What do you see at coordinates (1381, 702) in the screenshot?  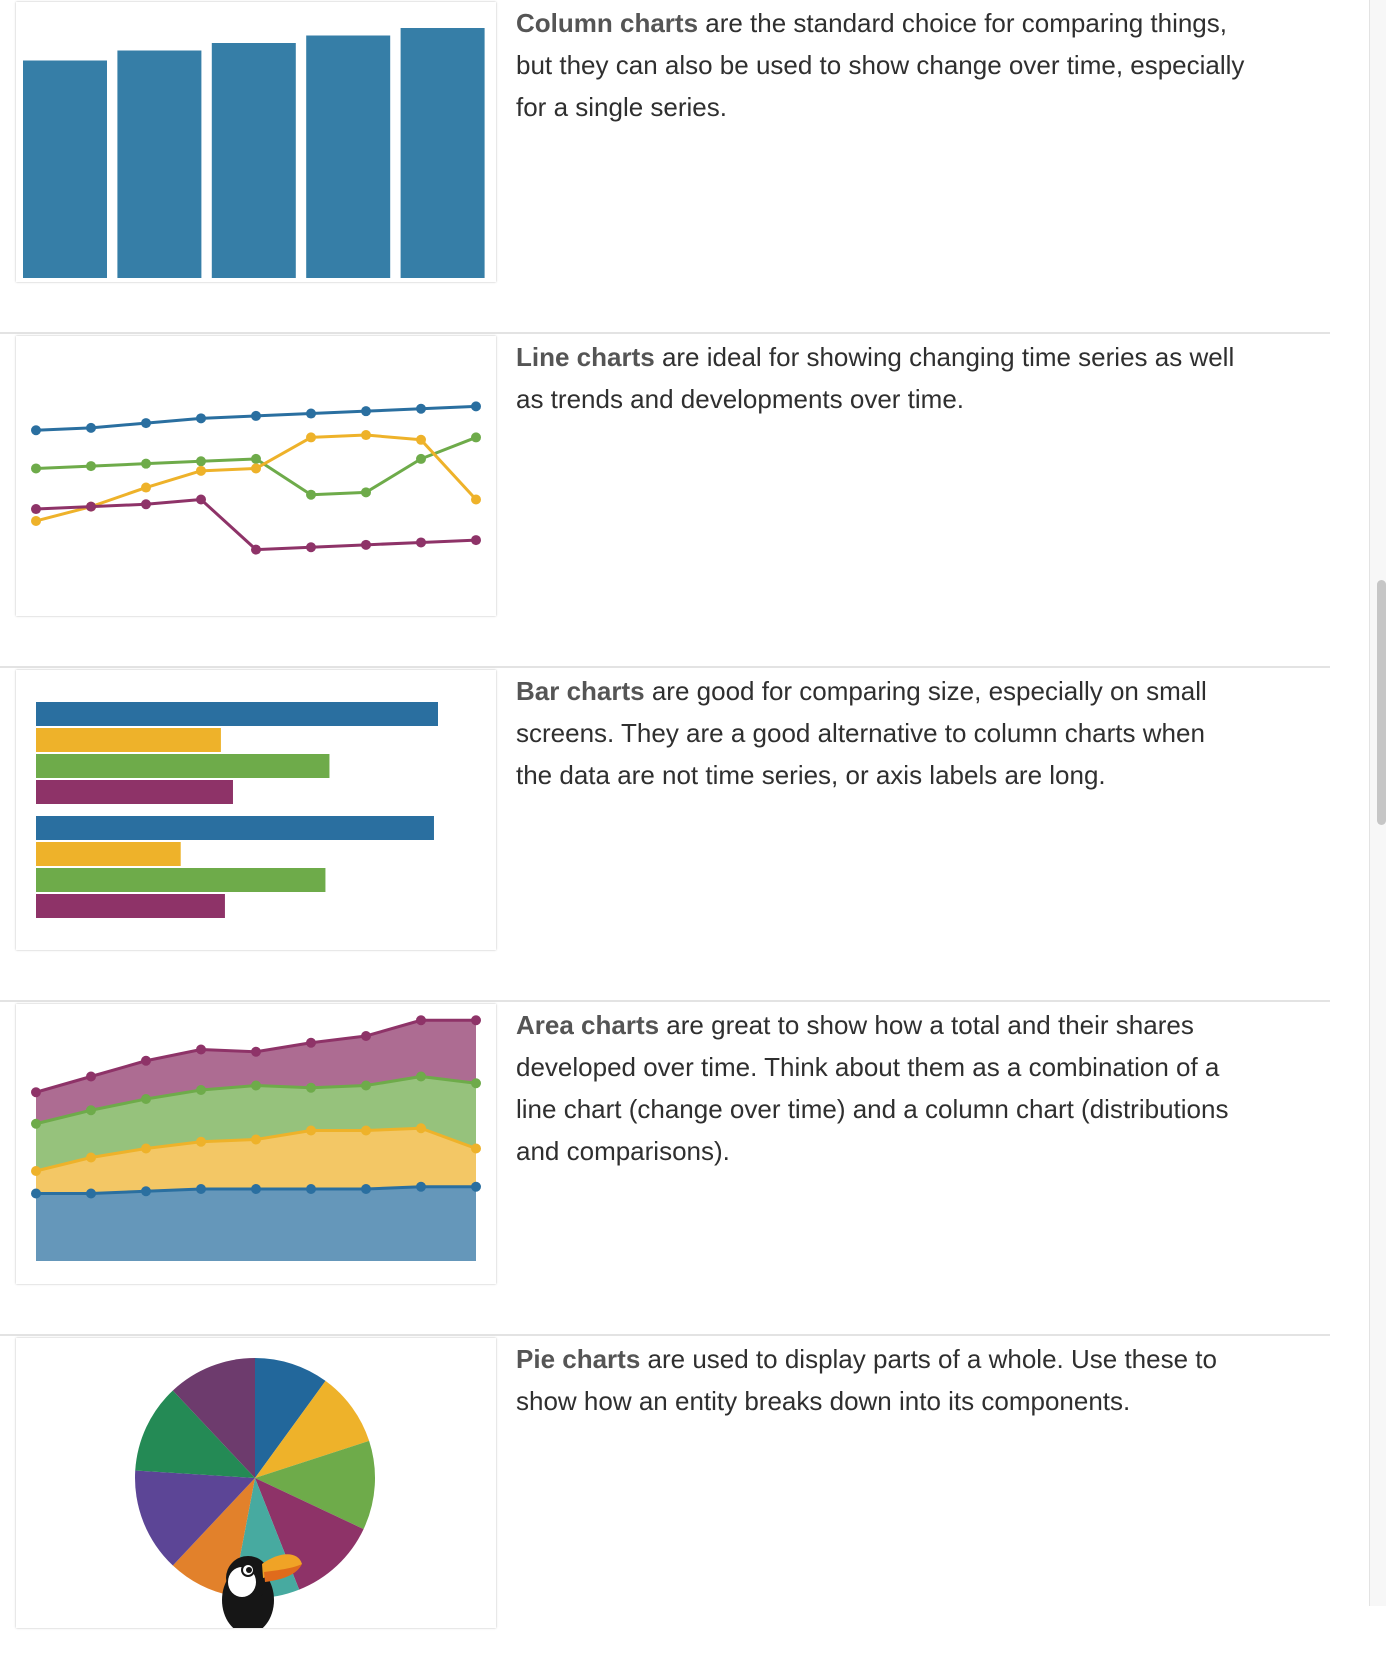 I see `scrollbar-thumb` at bounding box center [1381, 702].